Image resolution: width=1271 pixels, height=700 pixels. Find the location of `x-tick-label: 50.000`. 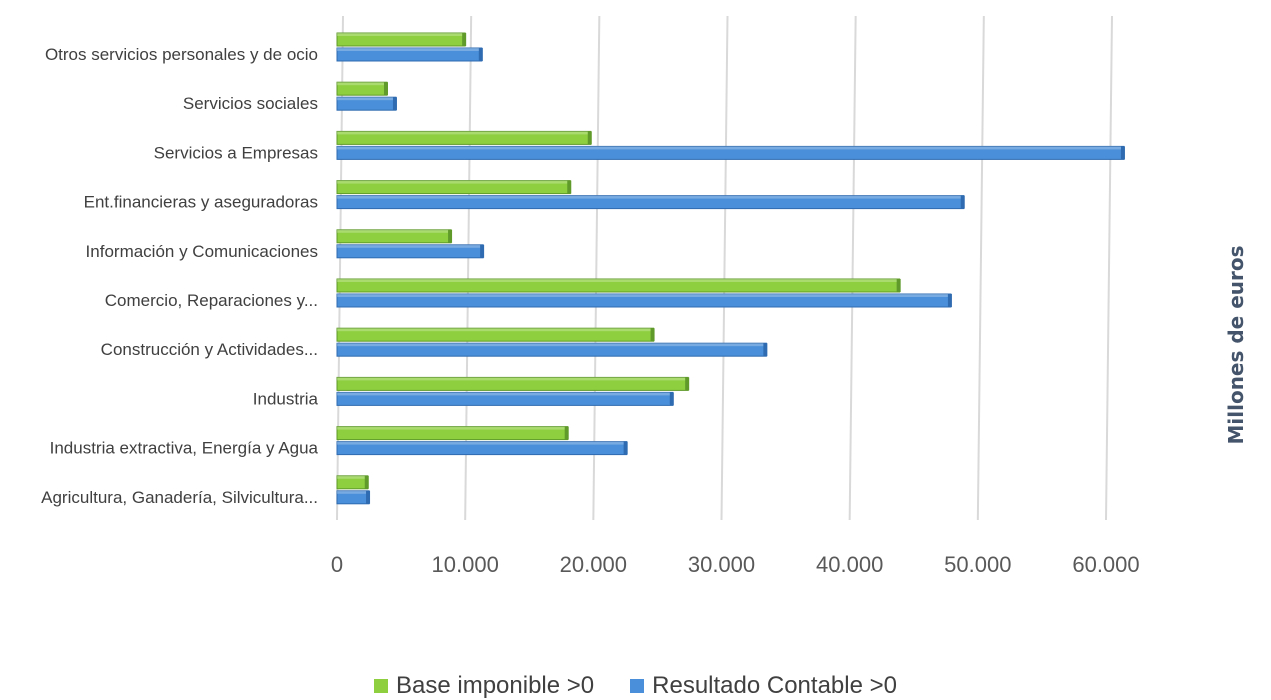

x-tick-label: 50.000 is located at coordinates (977, 564).